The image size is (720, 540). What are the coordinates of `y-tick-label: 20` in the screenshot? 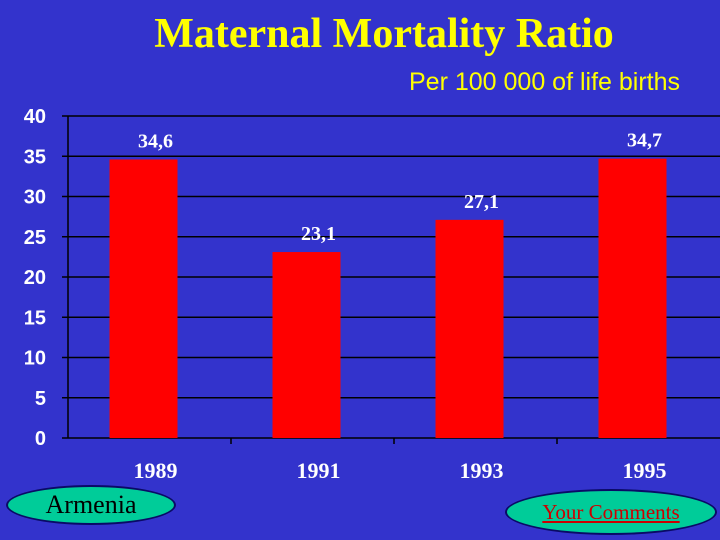 It's located at (35, 278).